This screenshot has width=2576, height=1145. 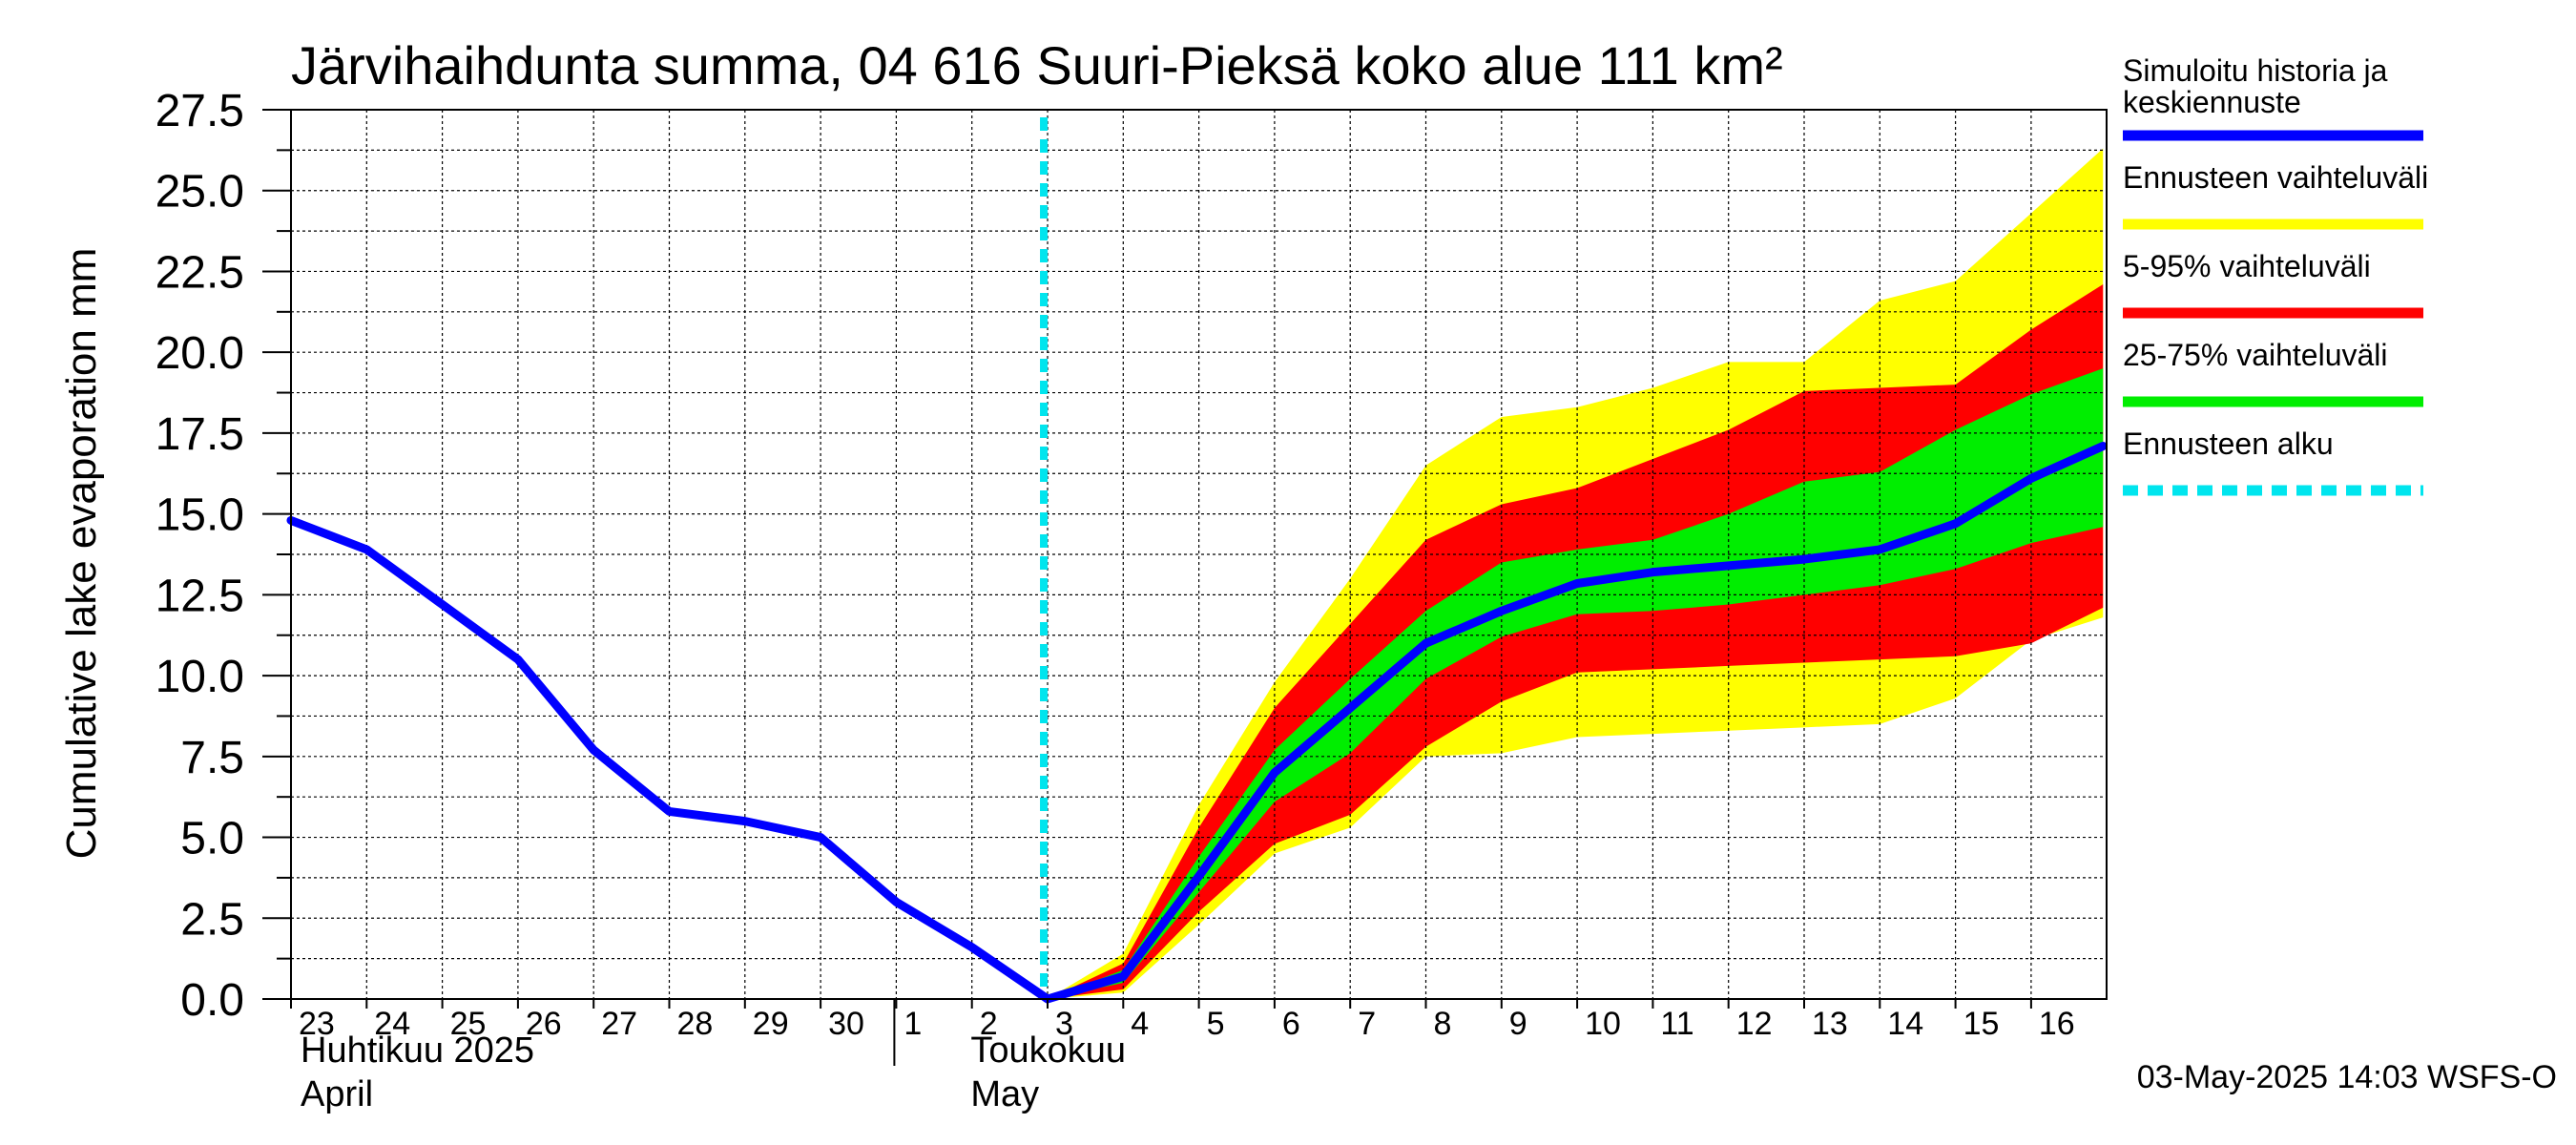 What do you see at coordinates (212, 920) in the screenshot?
I see `y-tick-label: 2.5` at bounding box center [212, 920].